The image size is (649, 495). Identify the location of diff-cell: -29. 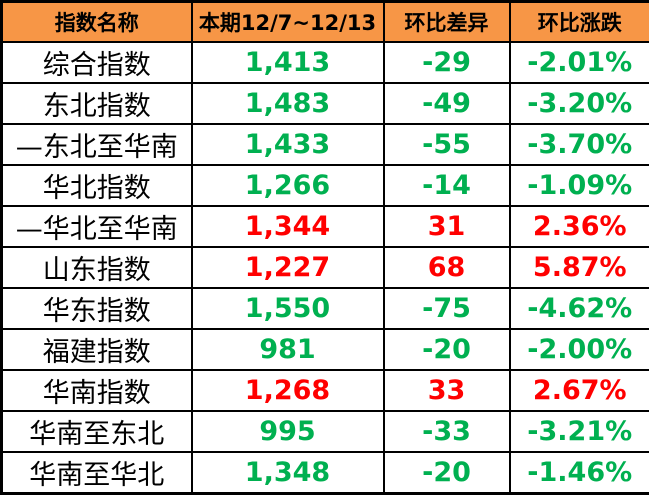
(447, 62).